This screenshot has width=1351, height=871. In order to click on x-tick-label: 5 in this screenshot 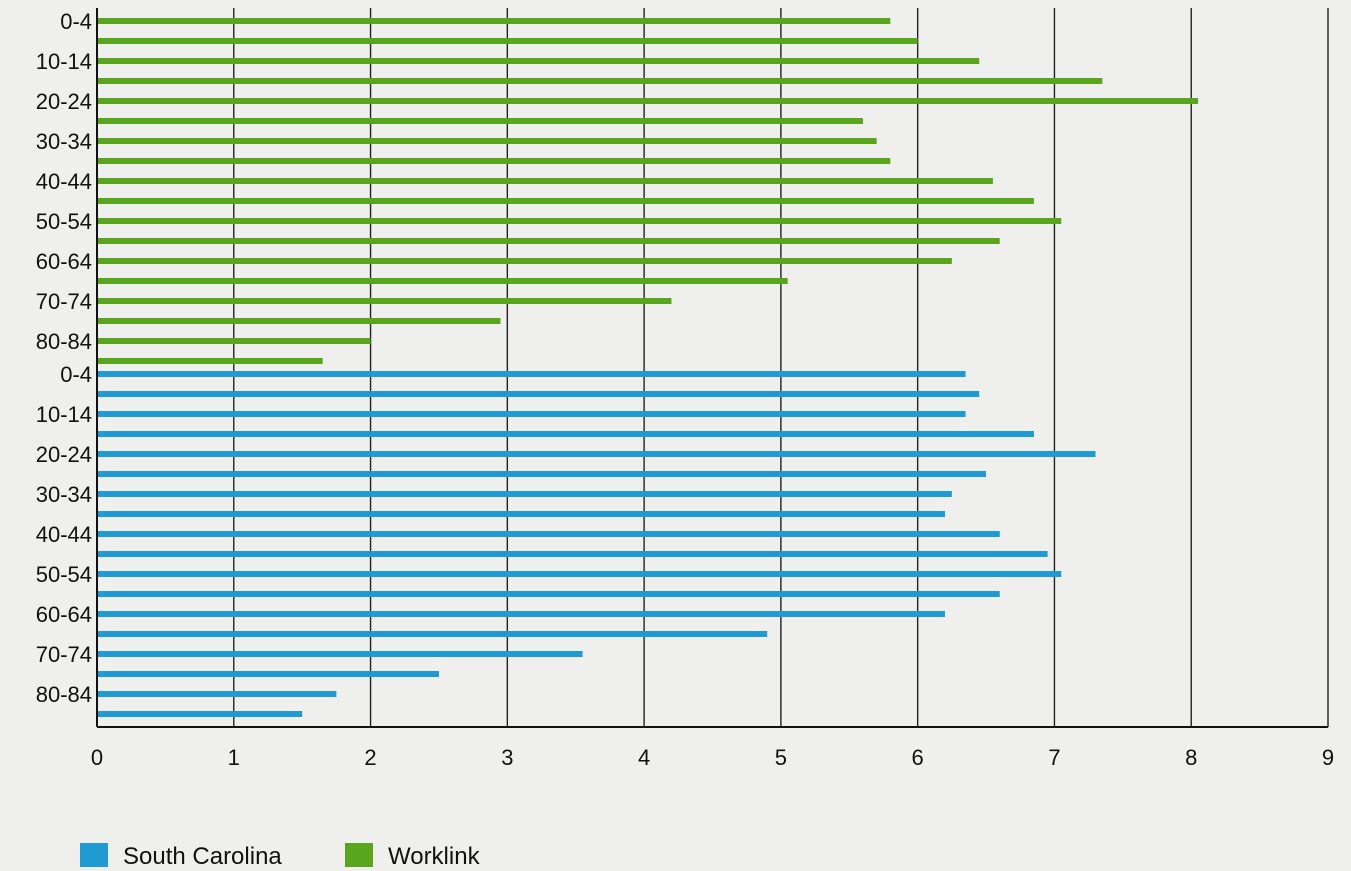, I will do `click(781, 757)`.